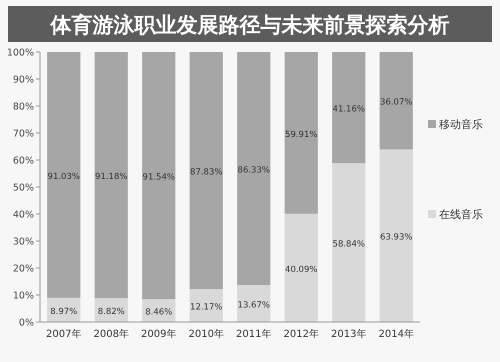 Image resolution: width=500 pixels, height=362 pixels. I want to click on legend-label: 移动音乐, so click(461, 124).